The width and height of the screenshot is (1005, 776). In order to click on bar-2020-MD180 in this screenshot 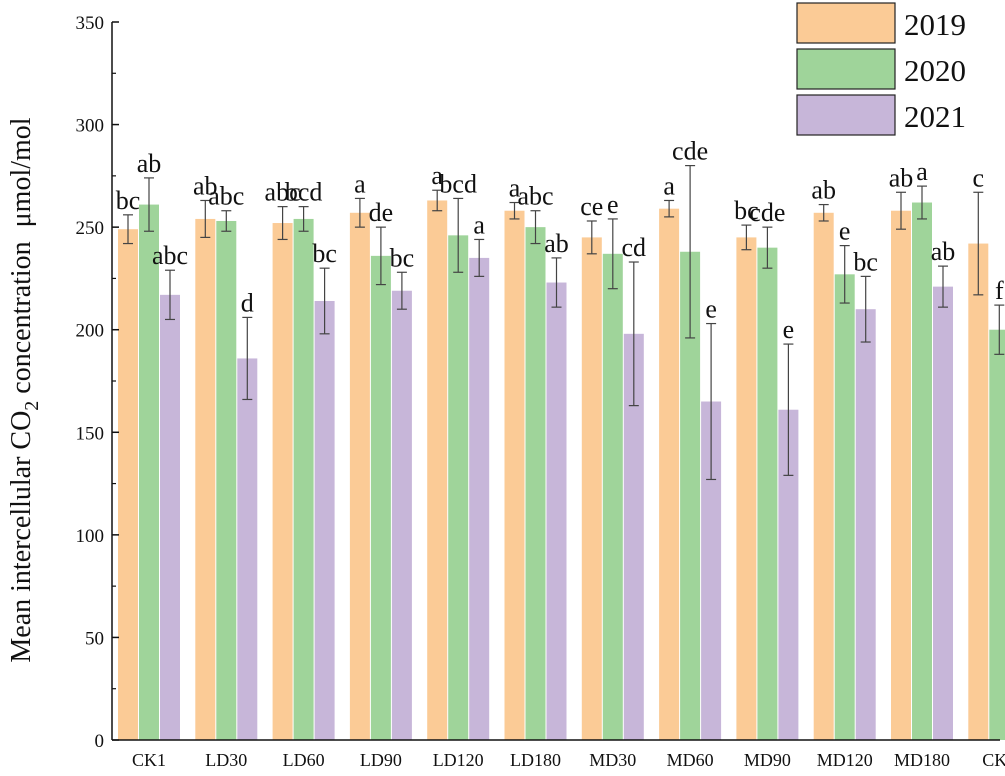, I will do `click(922, 471)`.